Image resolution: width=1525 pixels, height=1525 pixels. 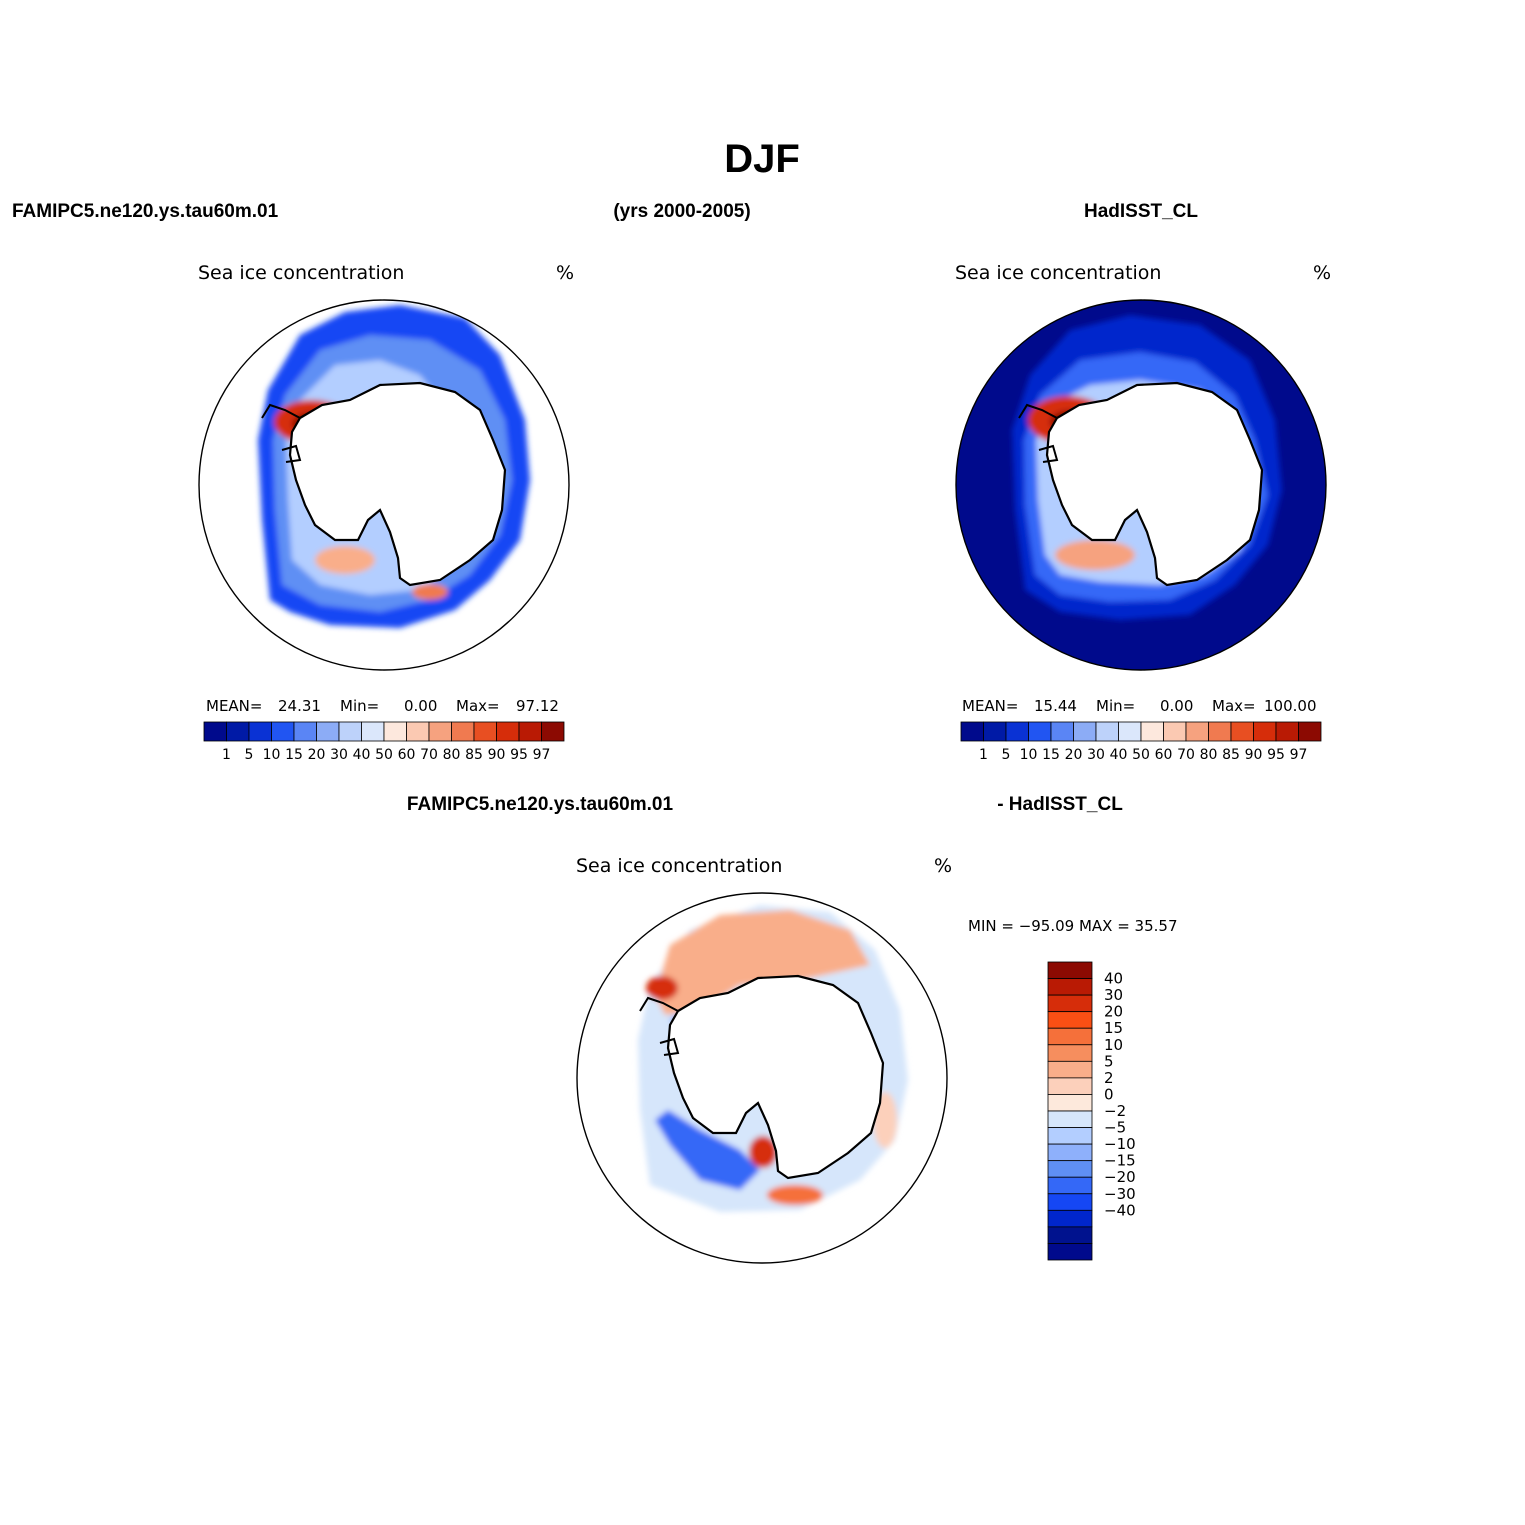 I want to click on obs-colorbar-tick-label: 85, so click(x=1231, y=755).